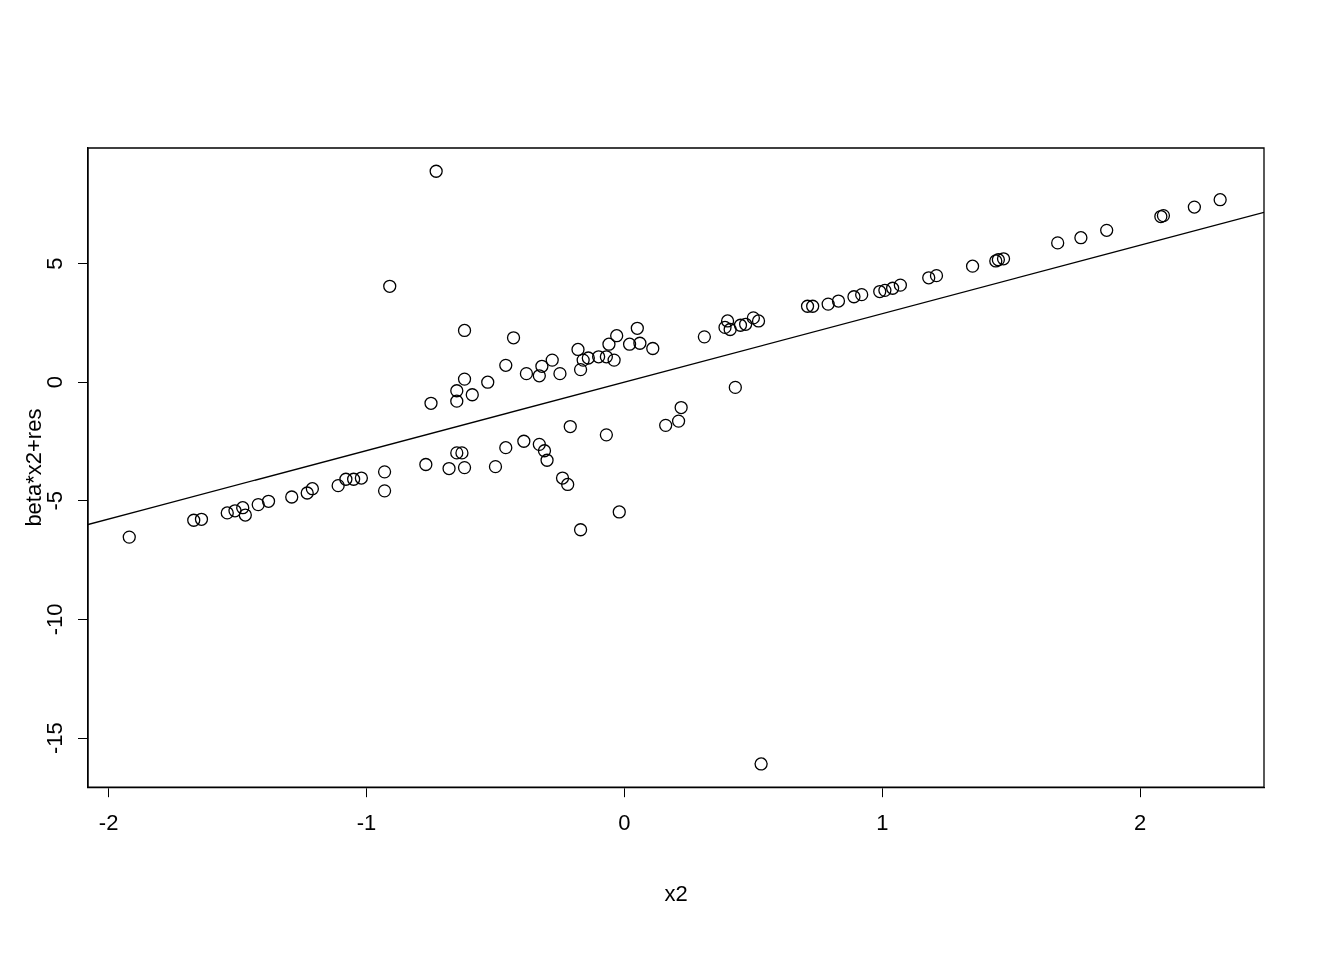 This screenshot has height=960, width=1344. What do you see at coordinates (55, 382) in the screenshot?
I see `y-tick-label: 0` at bounding box center [55, 382].